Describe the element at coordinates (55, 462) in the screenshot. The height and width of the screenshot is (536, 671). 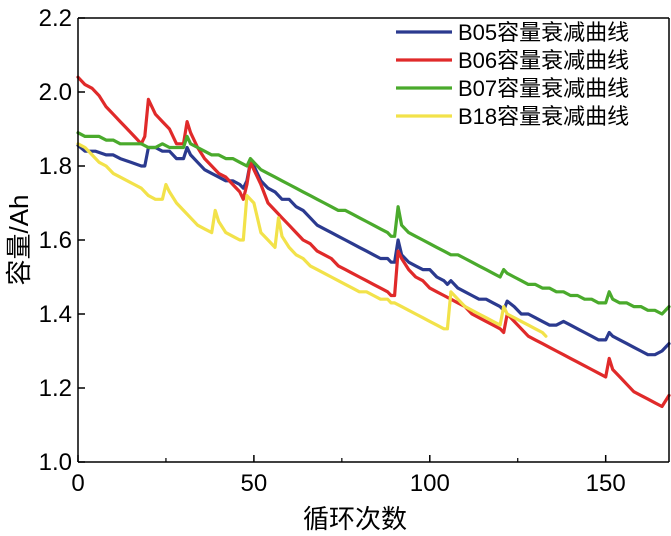
I see `y-tick-label: 1.0` at that location.